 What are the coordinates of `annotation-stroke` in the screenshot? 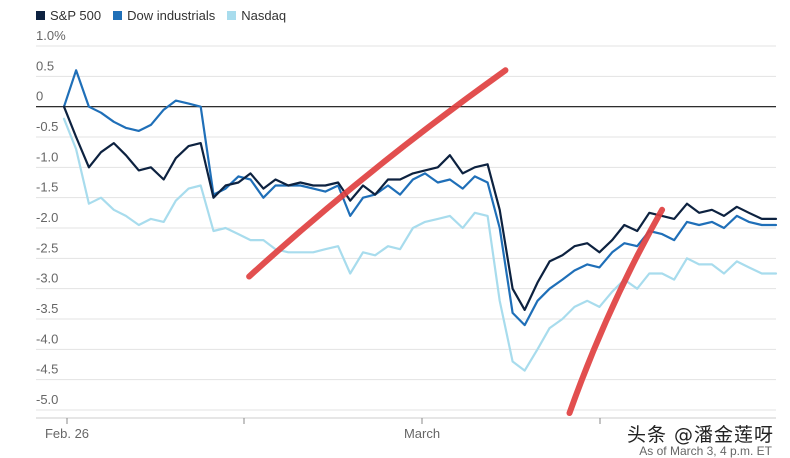 It's located at (616, 311).